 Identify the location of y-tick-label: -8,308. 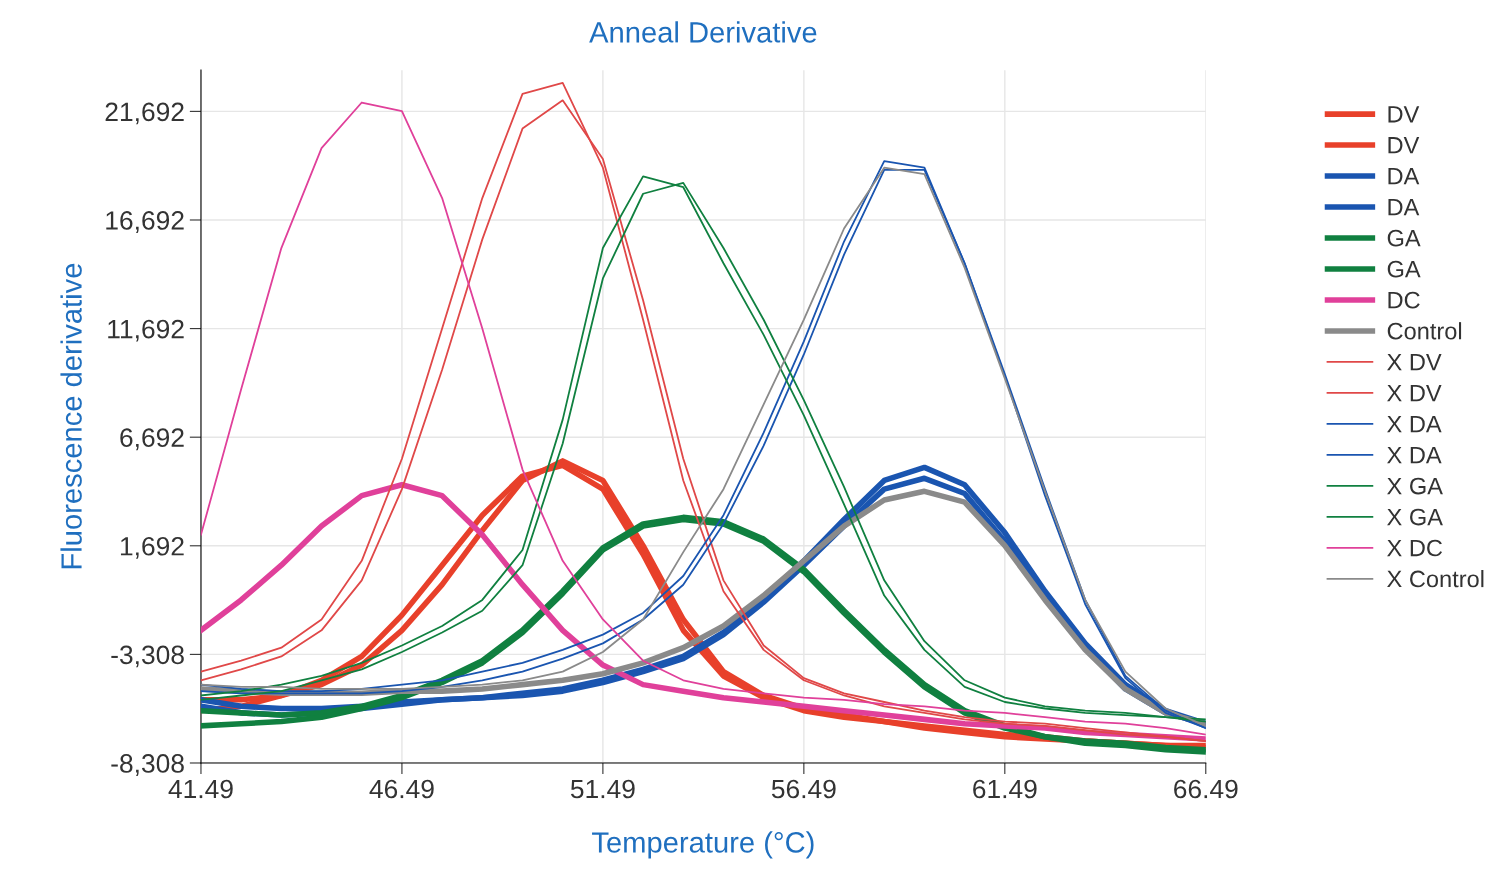
(147, 765).